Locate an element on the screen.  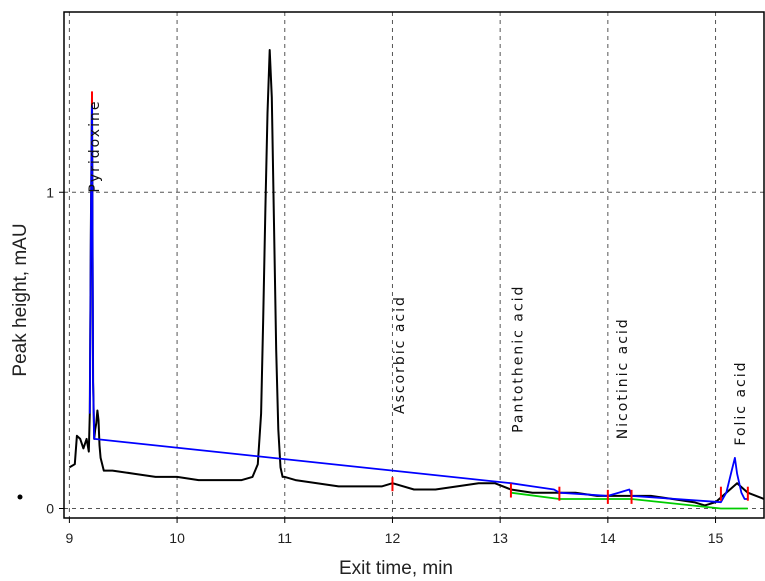
y-axis-ticks: 01 is located at coordinates (55, 350).